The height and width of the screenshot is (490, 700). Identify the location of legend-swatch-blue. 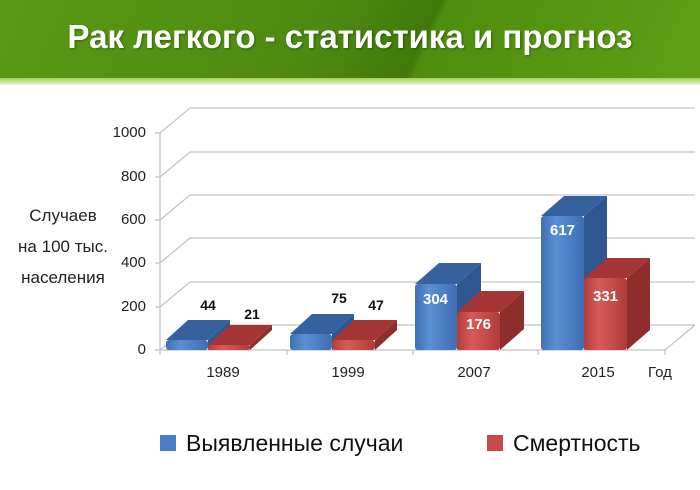
(168, 443).